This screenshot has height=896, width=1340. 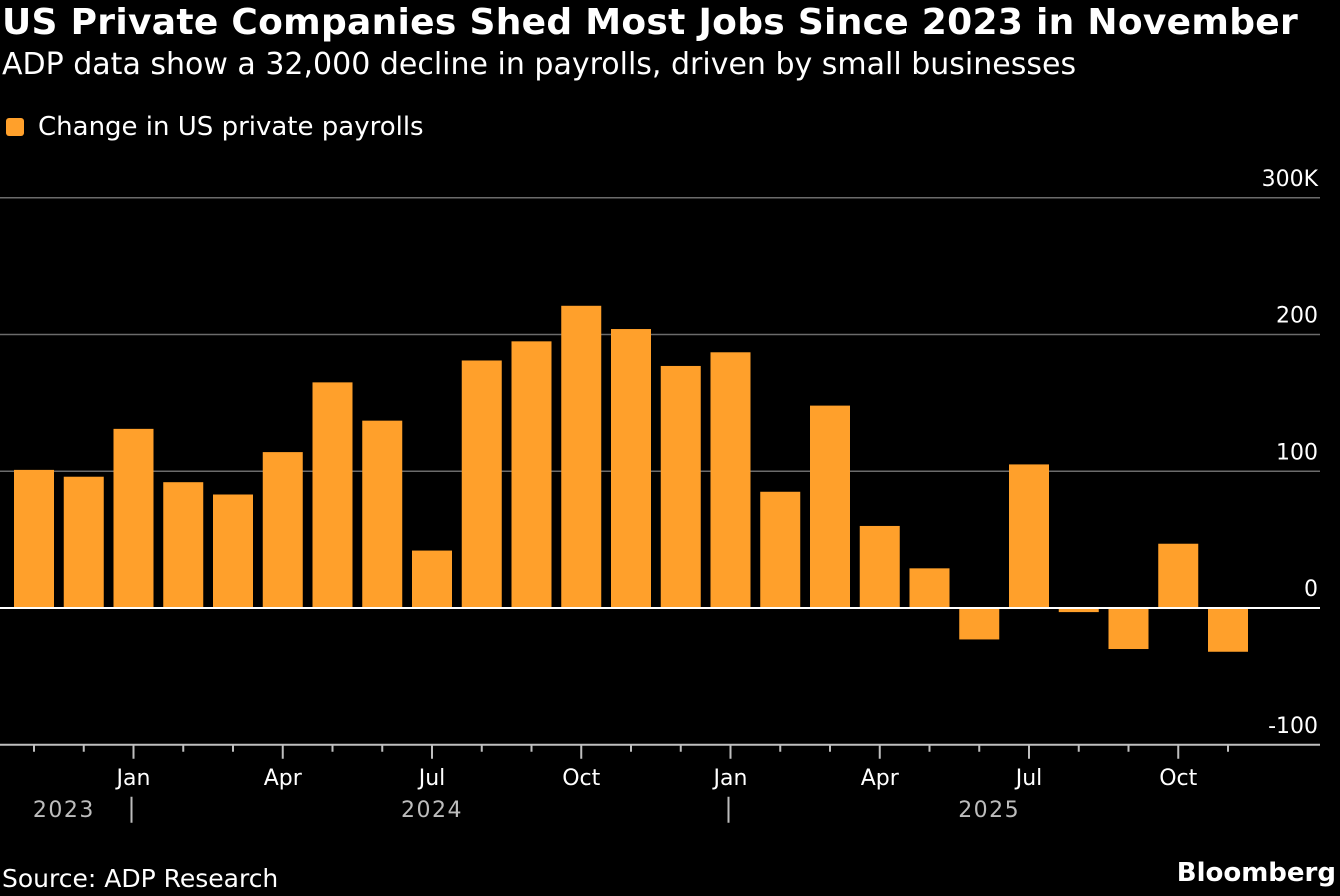 What do you see at coordinates (64, 810) in the screenshot?
I see `x-year-label: 2023` at bounding box center [64, 810].